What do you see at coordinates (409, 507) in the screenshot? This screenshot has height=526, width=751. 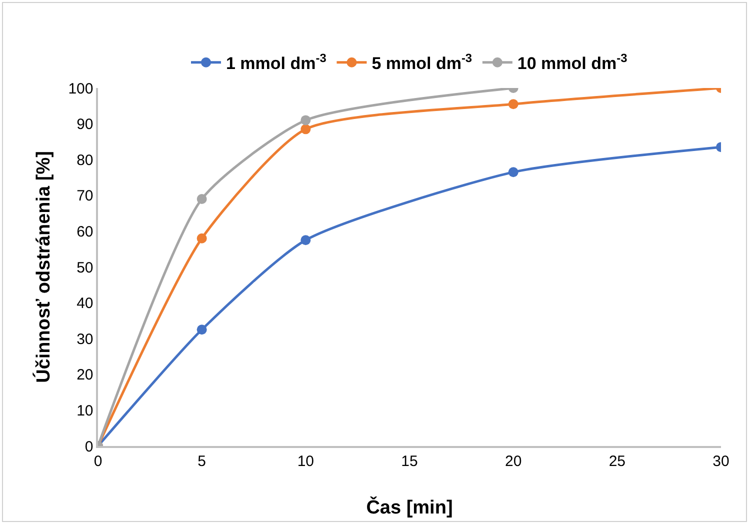 I see `x-axis-title: Čas [min]` at bounding box center [409, 507].